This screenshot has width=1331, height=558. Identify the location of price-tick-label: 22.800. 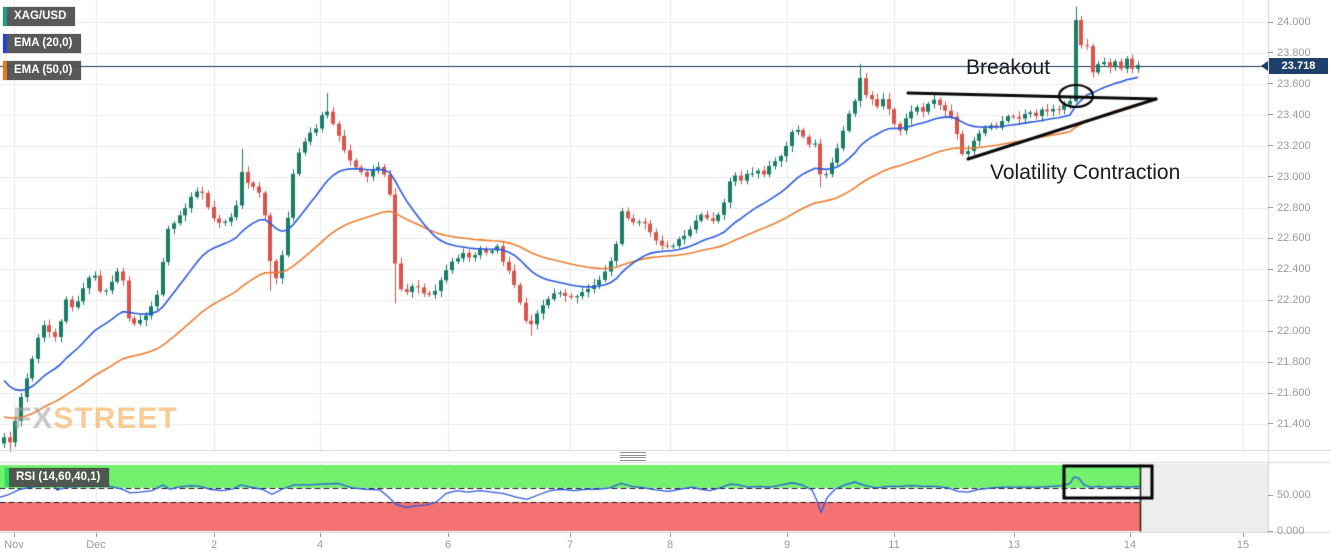
(1294, 207).